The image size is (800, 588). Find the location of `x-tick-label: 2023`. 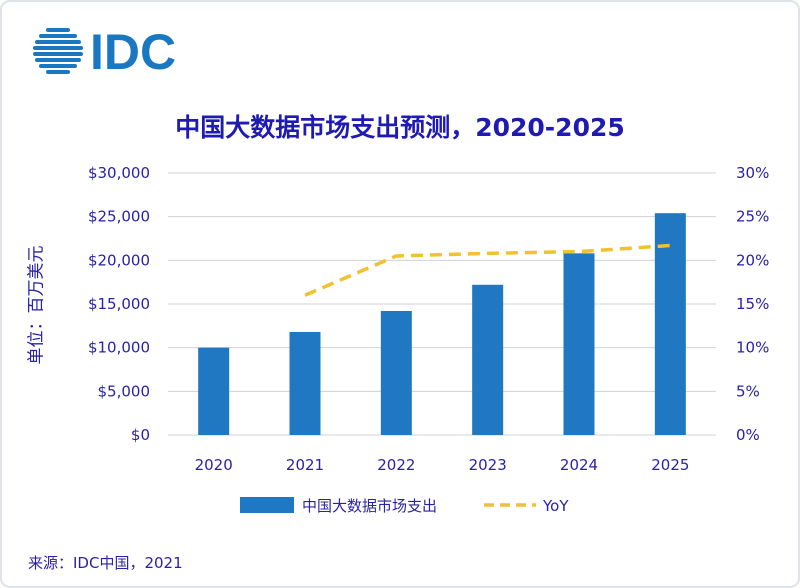

x-tick-label: 2023 is located at coordinates (488, 465).